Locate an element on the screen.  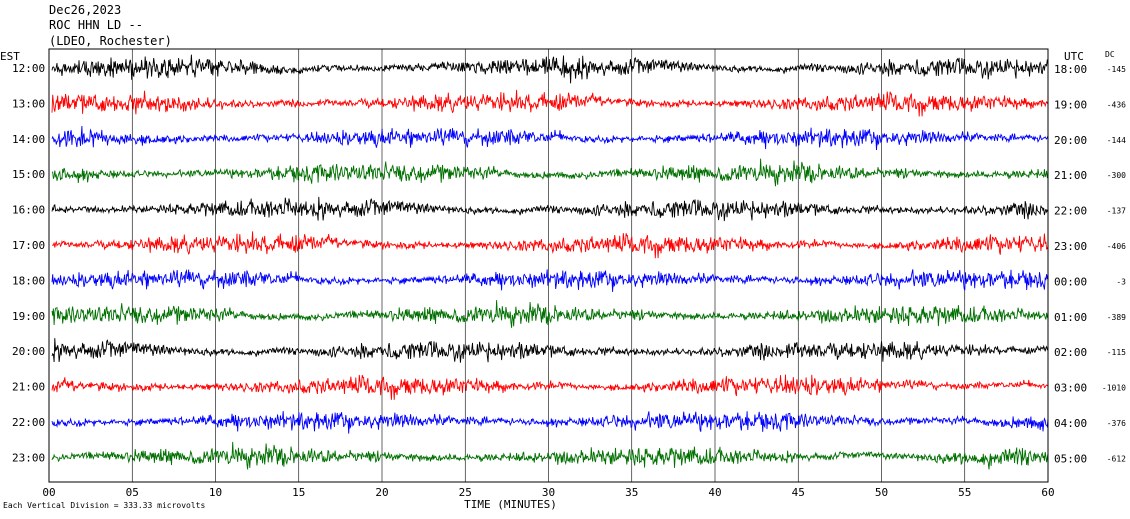
dc-offset-value: -115 is located at coordinates (1116, 352).